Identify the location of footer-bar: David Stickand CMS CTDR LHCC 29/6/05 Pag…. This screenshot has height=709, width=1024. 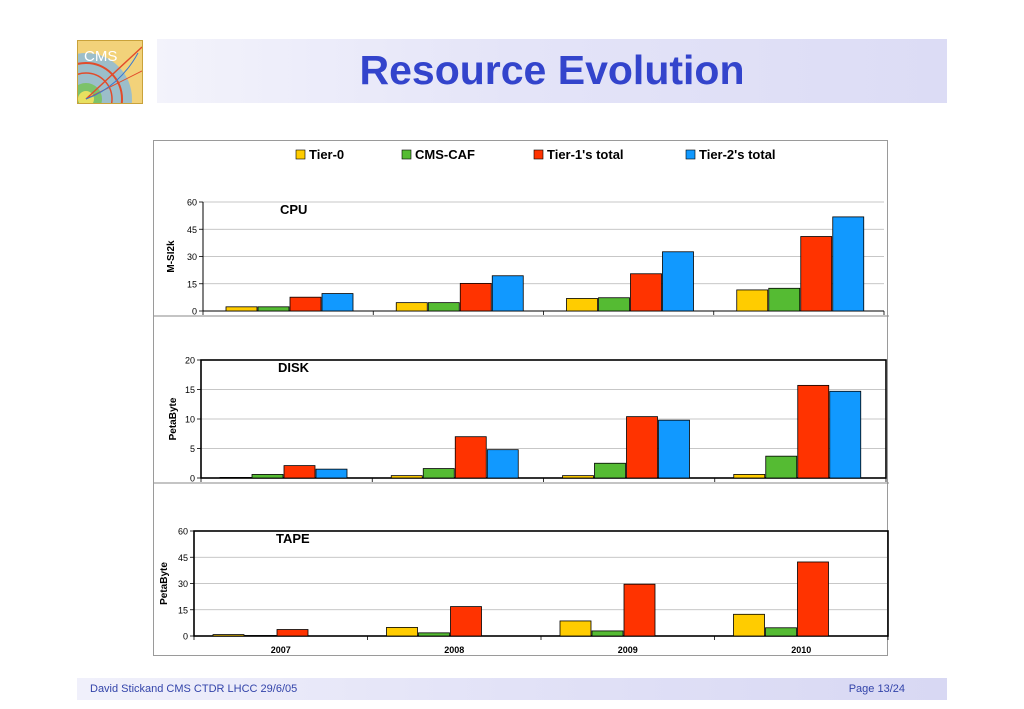
(512, 689).